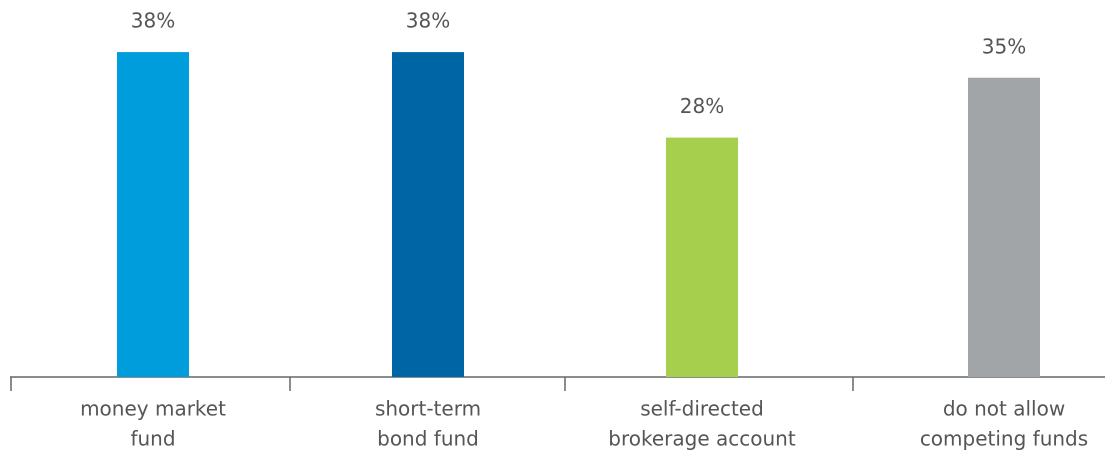 The width and height of the screenshot is (1105, 452). What do you see at coordinates (702, 106) in the screenshot?
I see `value-label: 28%` at bounding box center [702, 106].